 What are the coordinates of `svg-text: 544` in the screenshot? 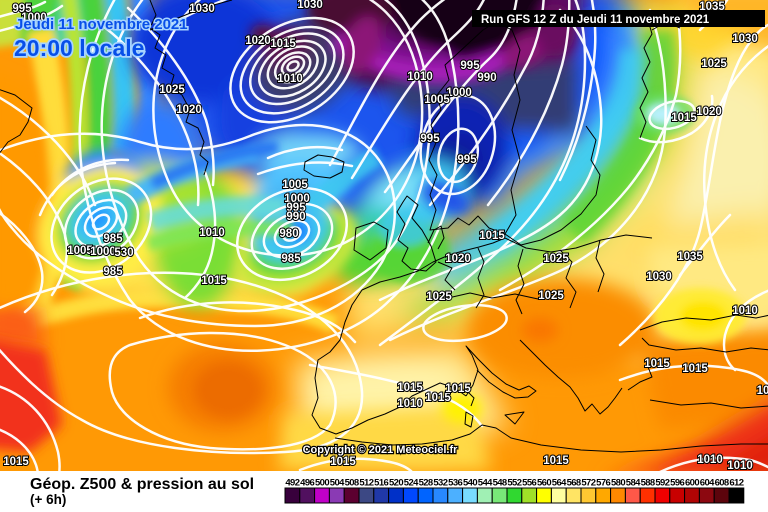 It's located at (485, 483).